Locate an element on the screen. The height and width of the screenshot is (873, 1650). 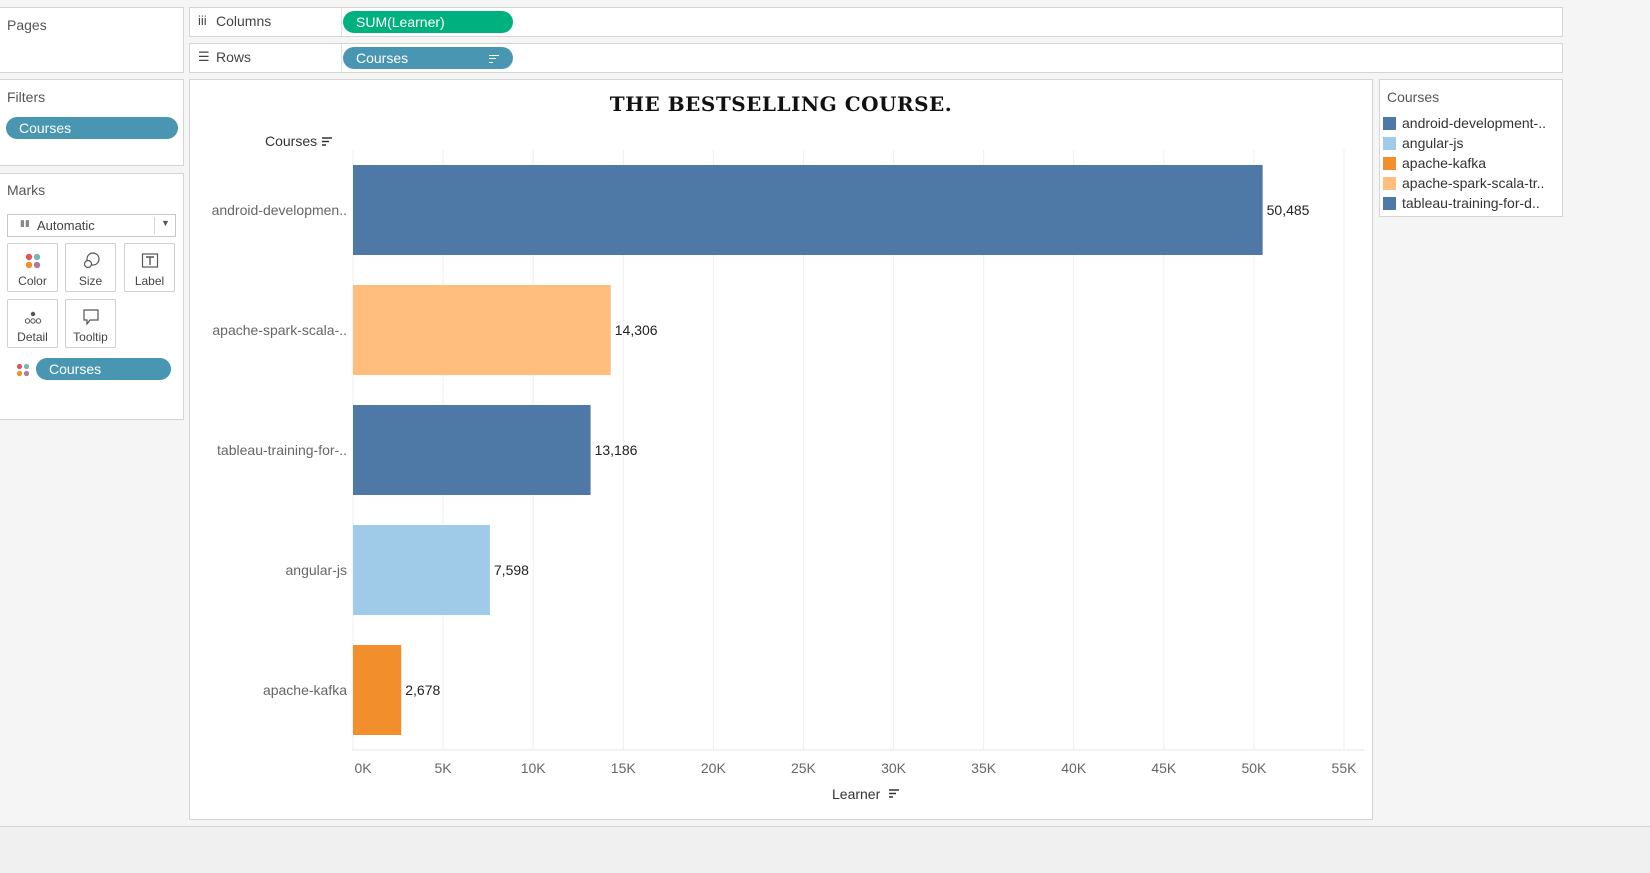
chart-title: THE BESTSELLING COURSE. is located at coordinates (781, 104).